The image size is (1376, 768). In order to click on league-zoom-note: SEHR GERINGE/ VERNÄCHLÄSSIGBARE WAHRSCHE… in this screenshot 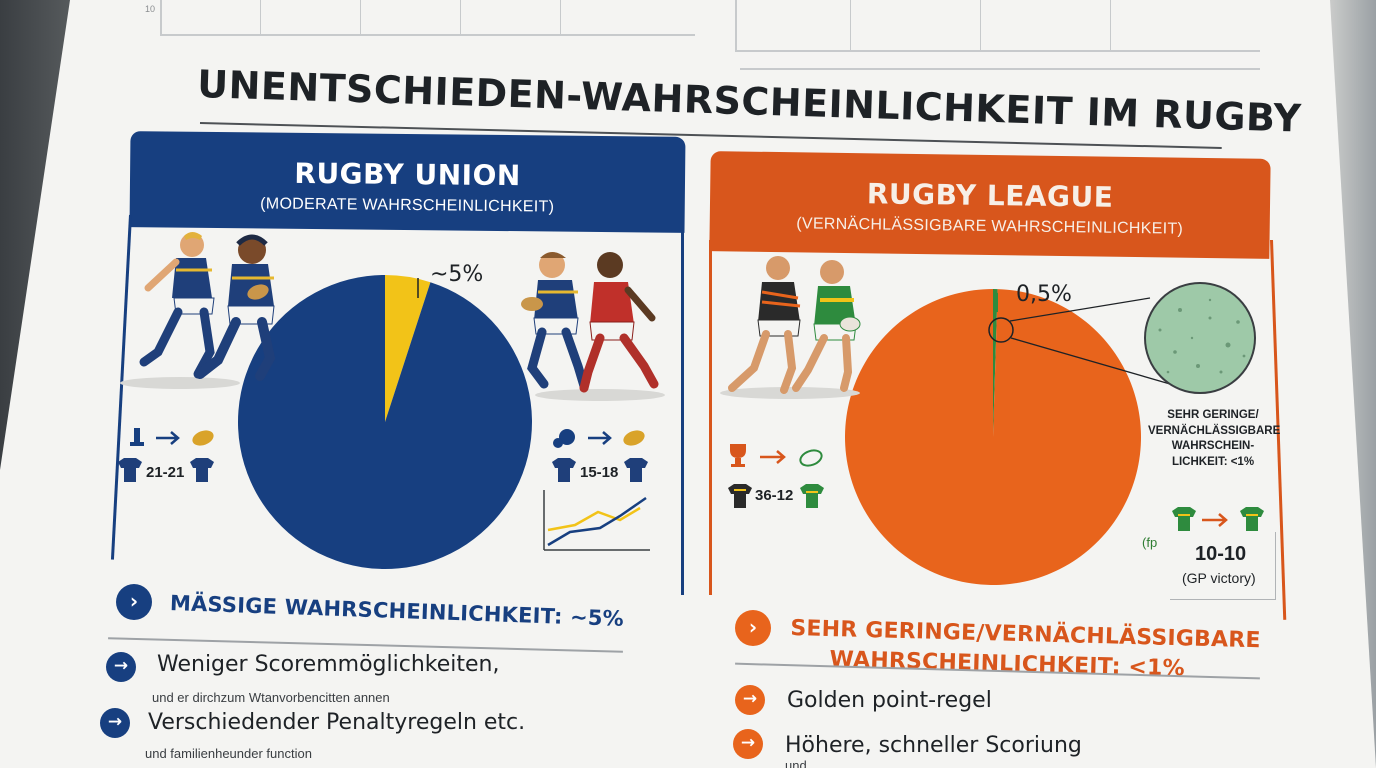, I will do `click(1214, 439)`.